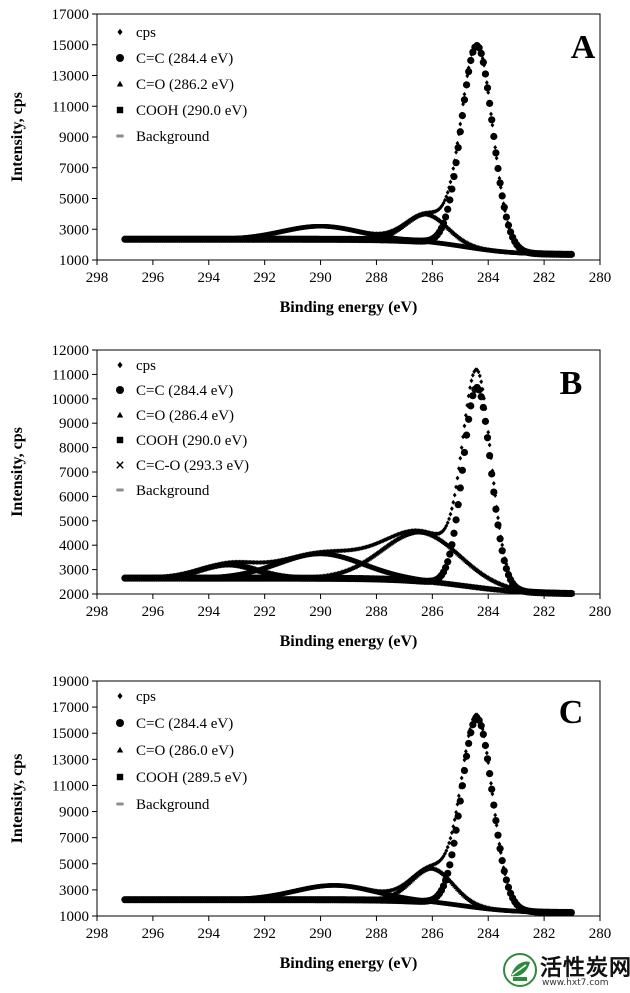  What do you see at coordinates (97, 934) in the screenshot?
I see `x-tick-label: 298` at bounding box center [97, 934].